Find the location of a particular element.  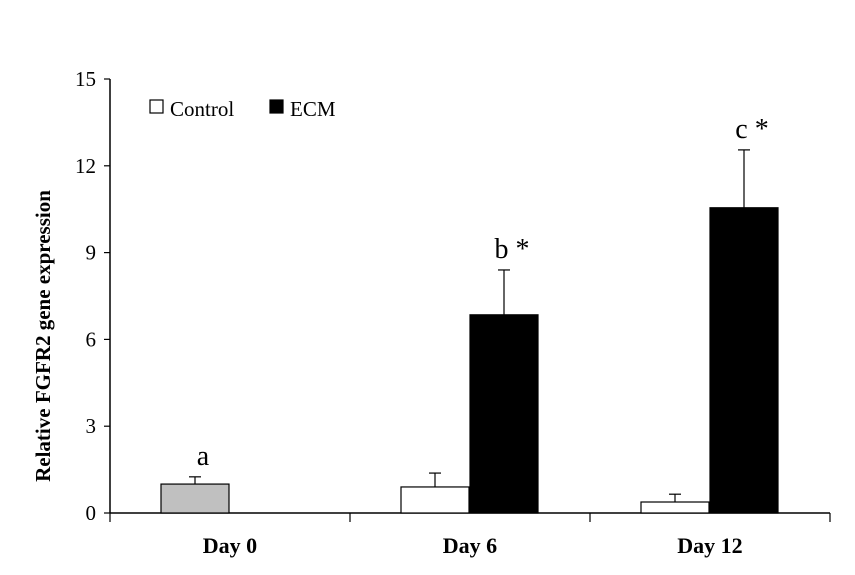

significance-label: a is located at coordinates (203, 456).